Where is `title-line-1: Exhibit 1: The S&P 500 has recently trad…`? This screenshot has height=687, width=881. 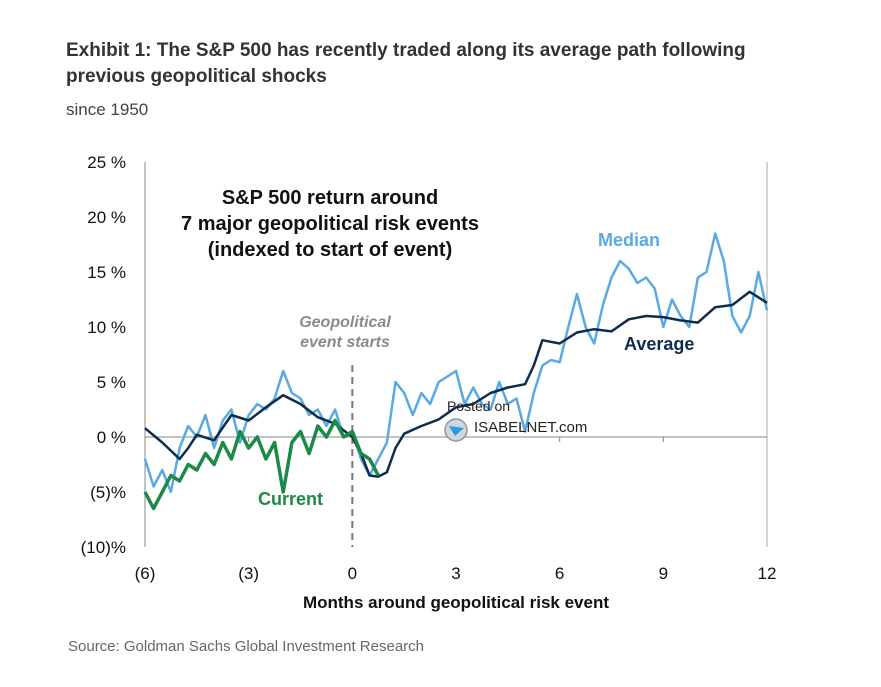
title-line-1: Exhibit 1: The S&P 500 has recently trad… is located at coordinates (406, 50).